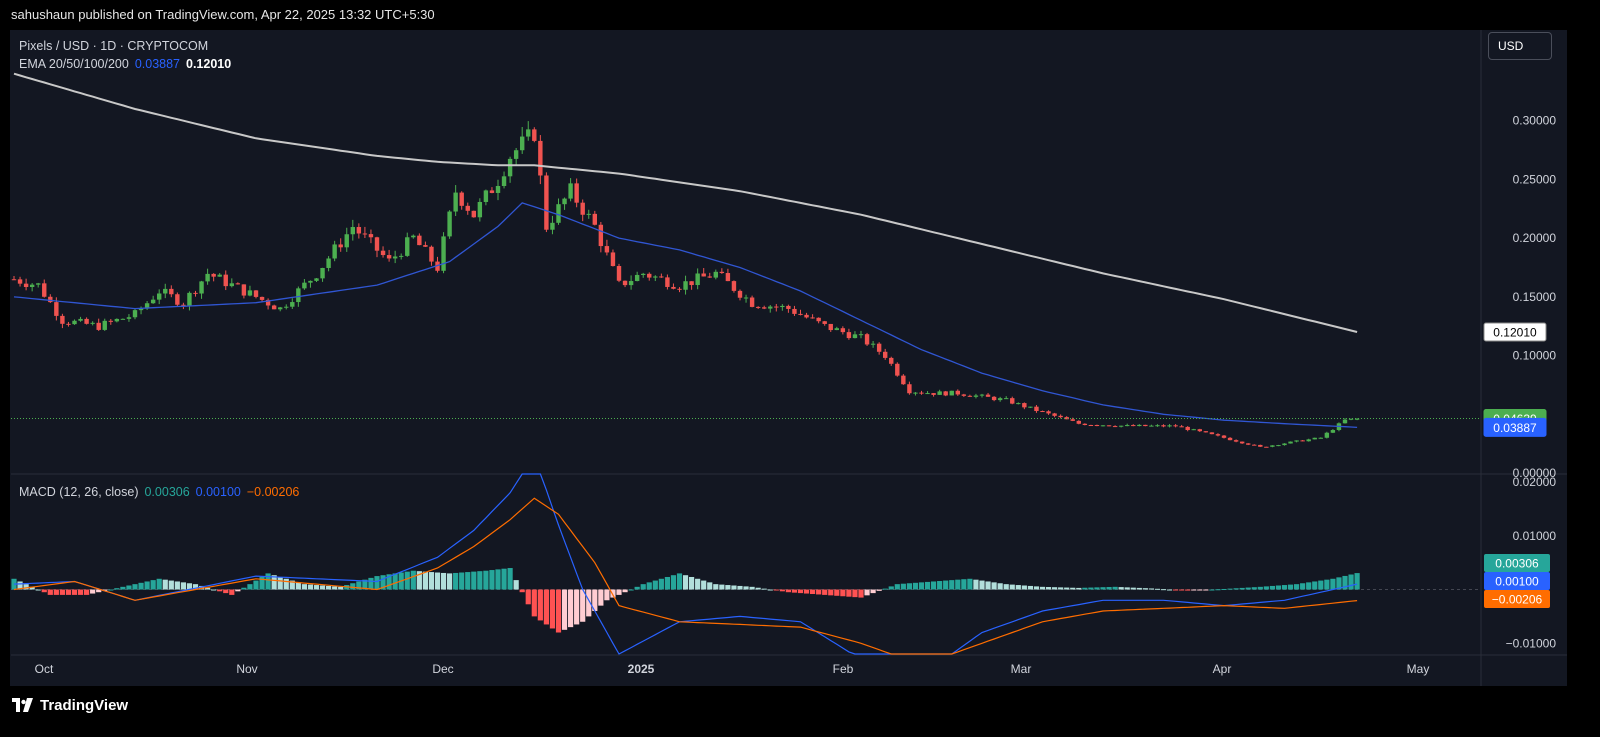 The width and height of the screenshot is (1600, 737). What do you see at coordinates (116, 46) in the screenshot?
I see `symbol-legend: Pixels / USD · 1D · CRYPTOCOM` at bounding box center [116, 46].